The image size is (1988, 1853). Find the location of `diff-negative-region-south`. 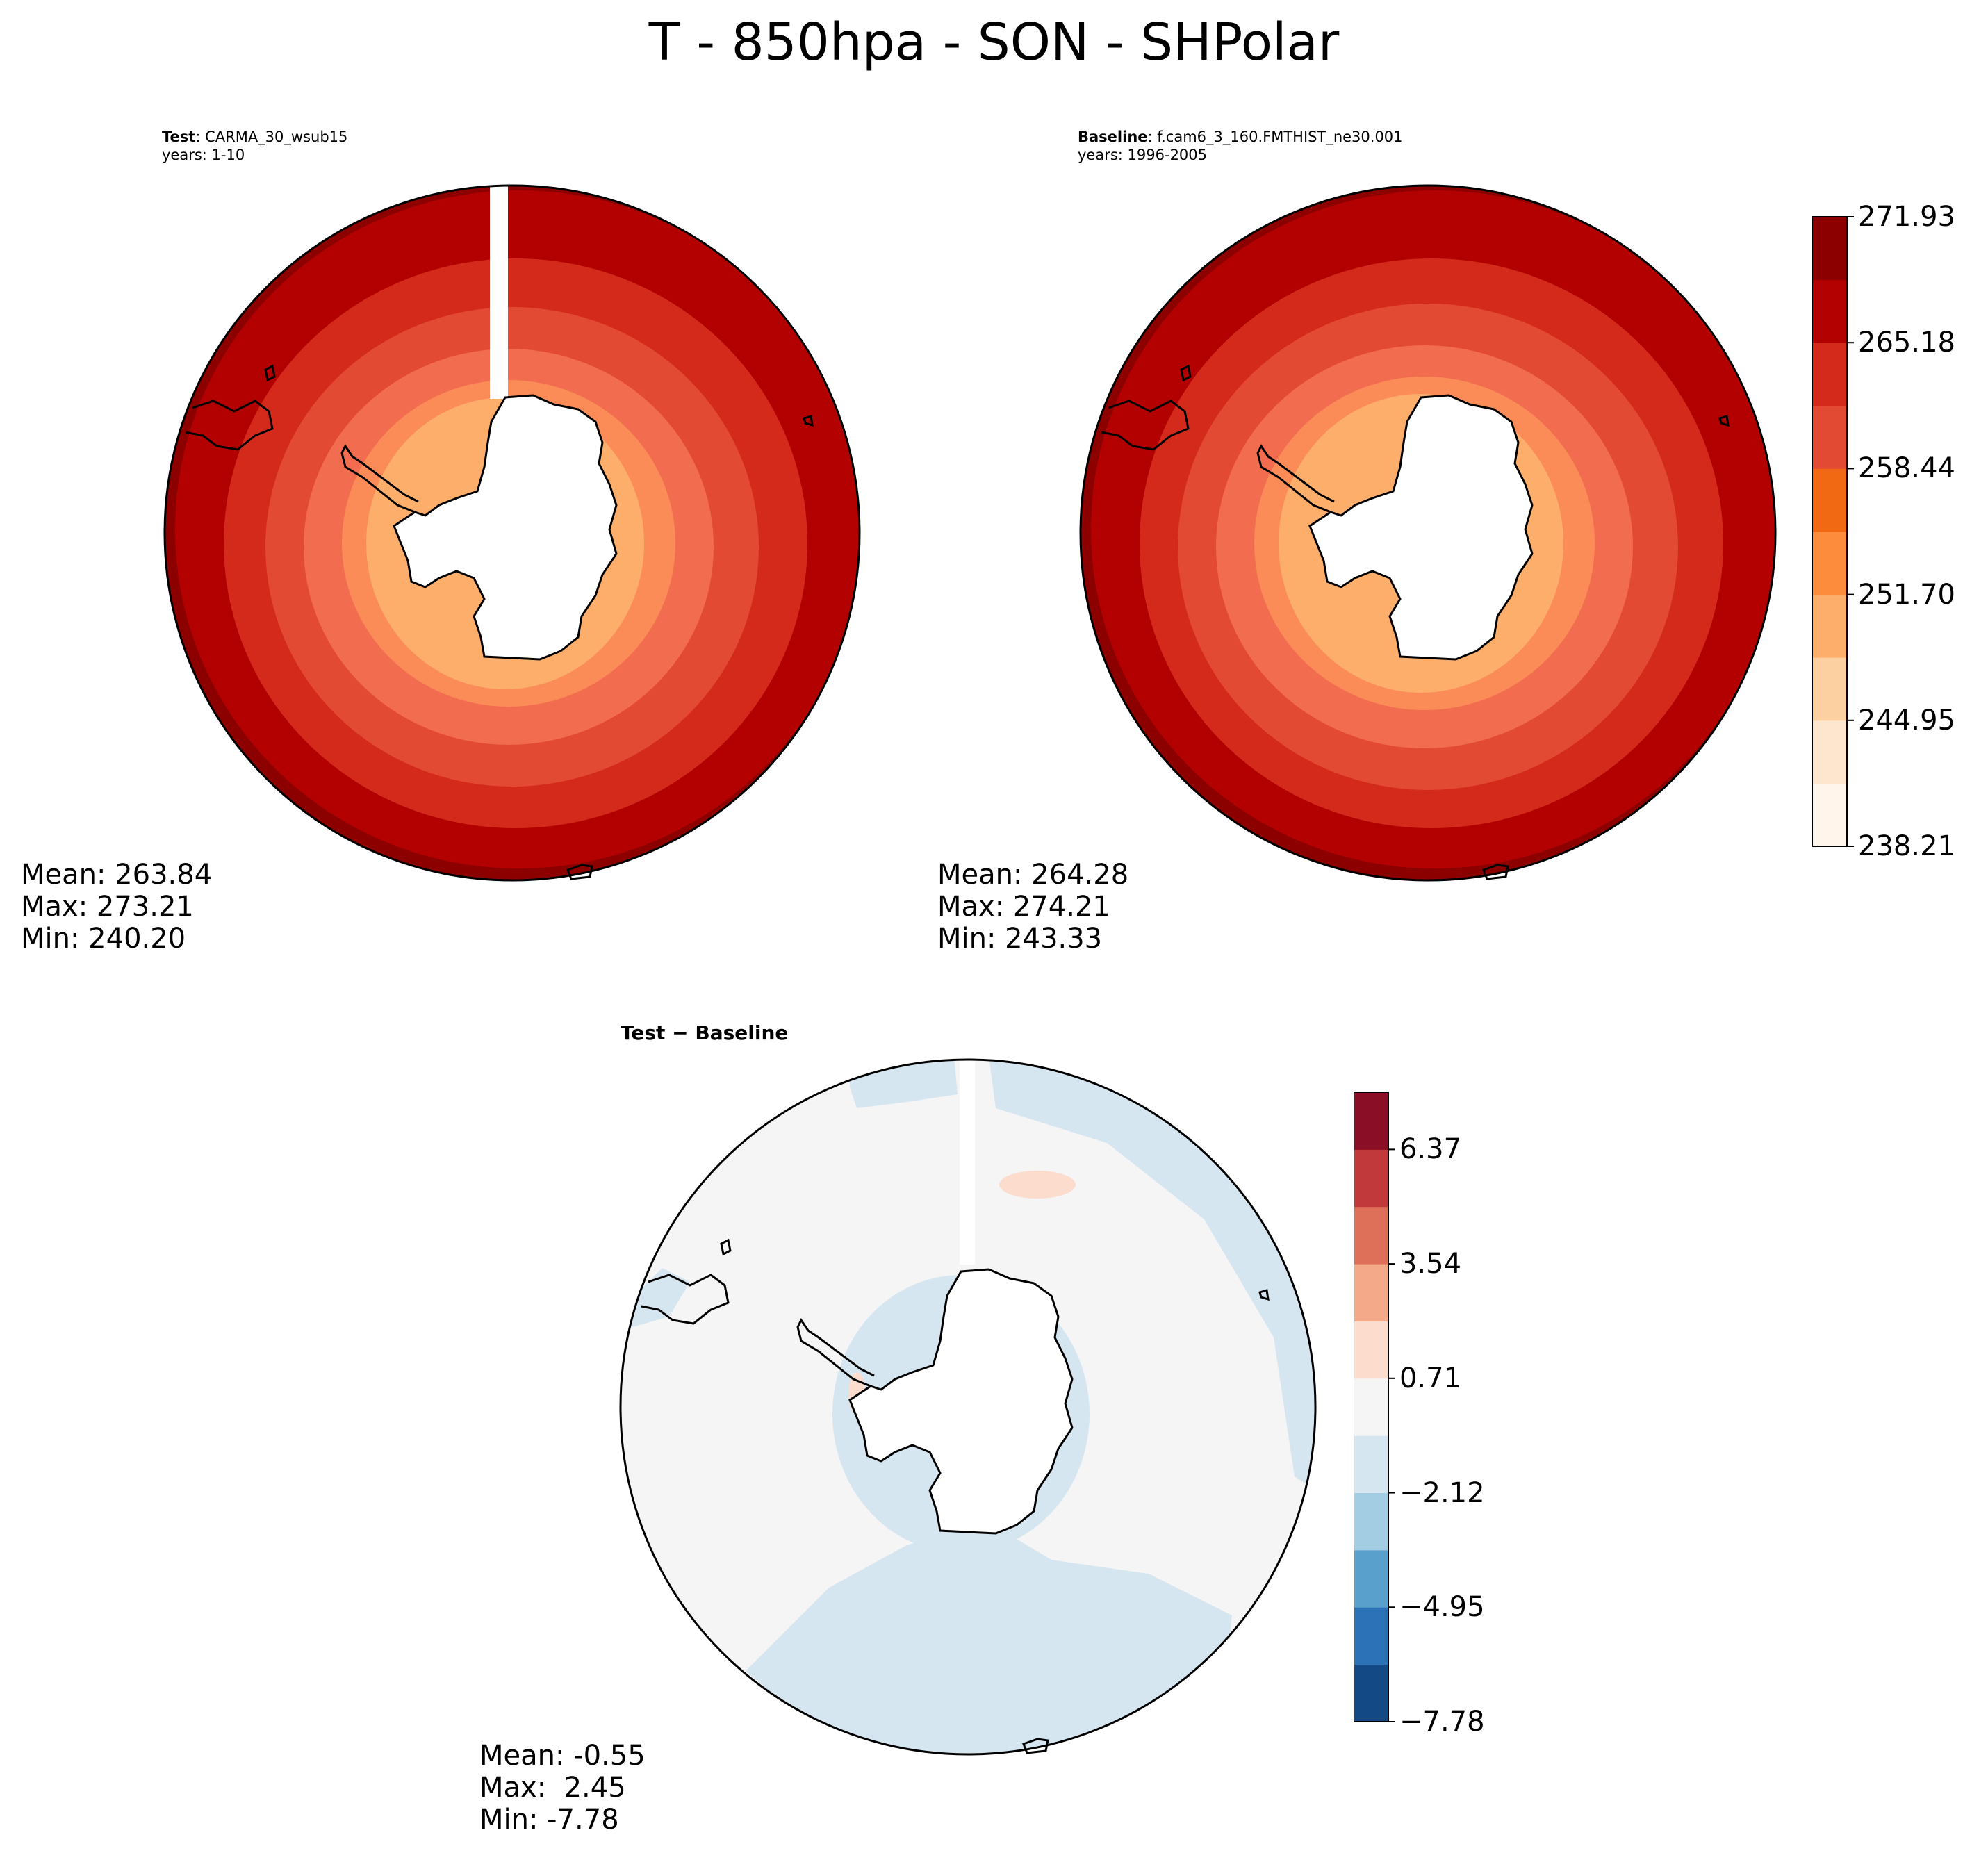

diff-negative-region-south is located at coordinates (989, 1636).